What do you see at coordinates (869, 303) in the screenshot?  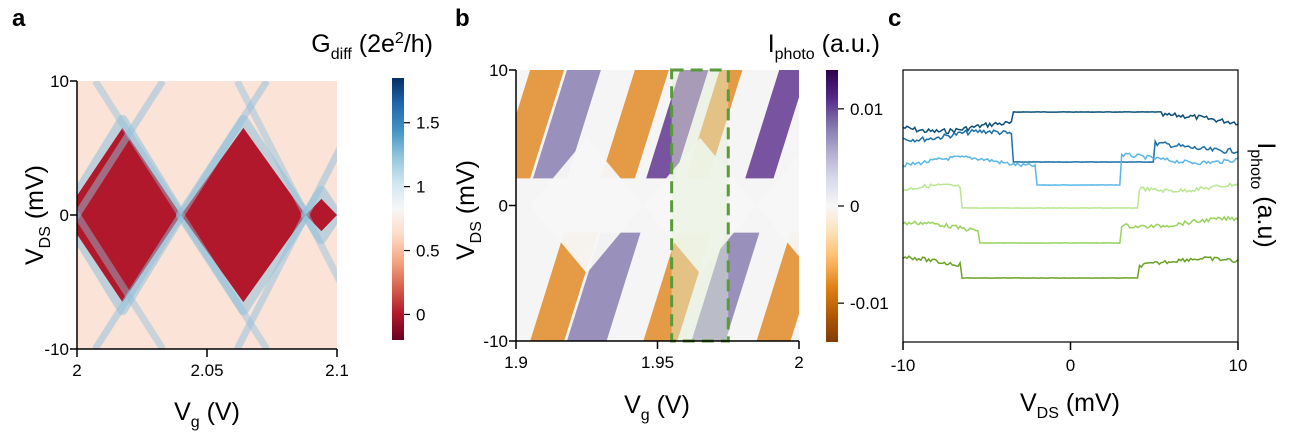 I see `colorbar-tick-label-b: -0.01` at bounding box center [869, 303].